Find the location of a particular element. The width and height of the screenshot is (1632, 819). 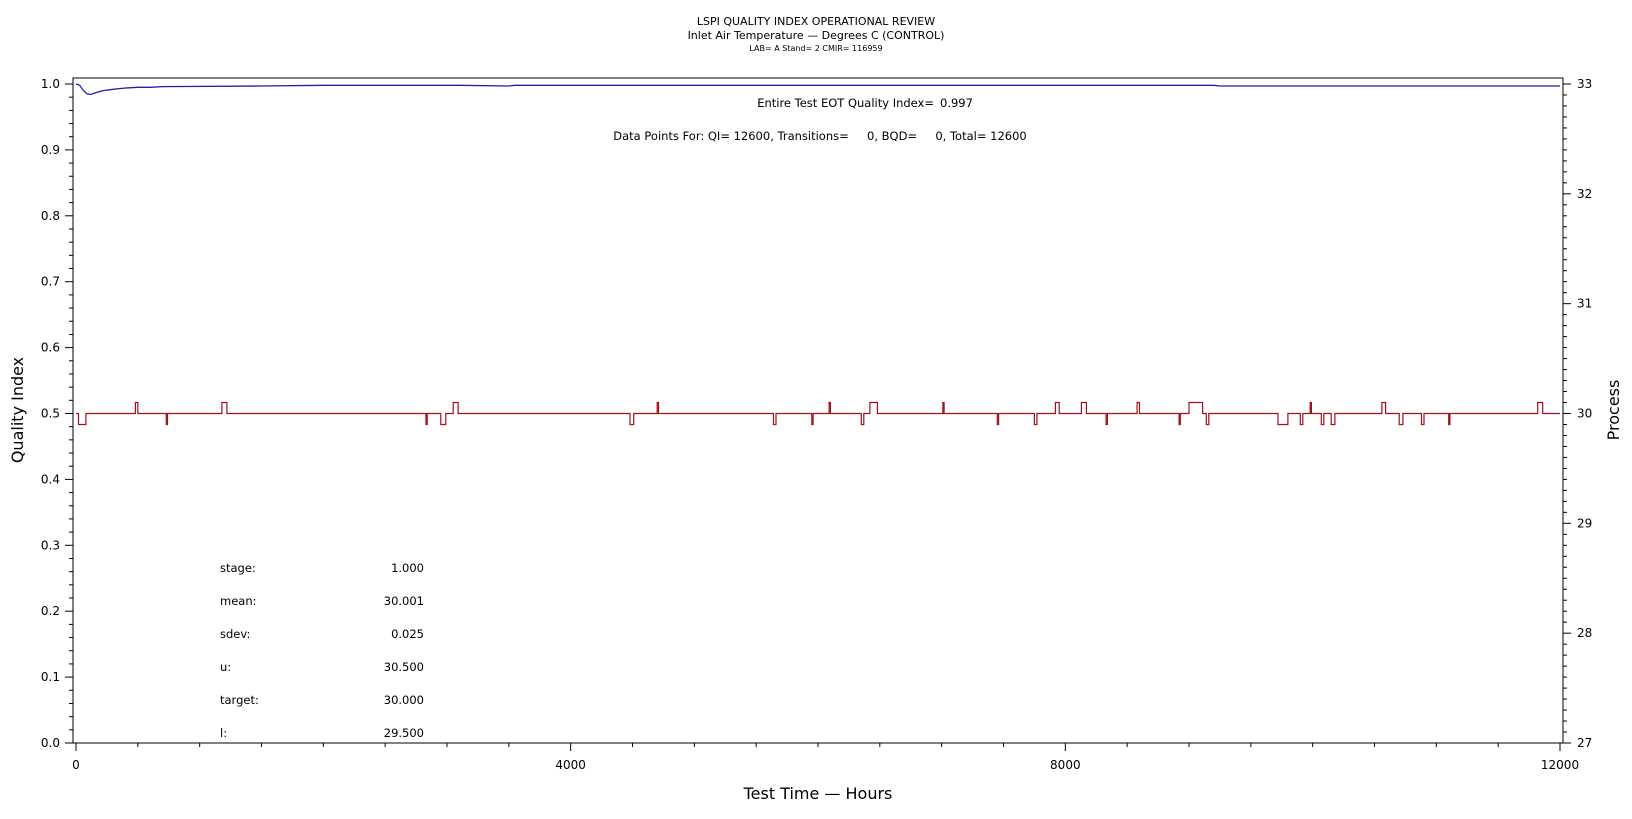

x-axis-ticks: 0 4000 8000 12000 is located at coordinates (825, 757).